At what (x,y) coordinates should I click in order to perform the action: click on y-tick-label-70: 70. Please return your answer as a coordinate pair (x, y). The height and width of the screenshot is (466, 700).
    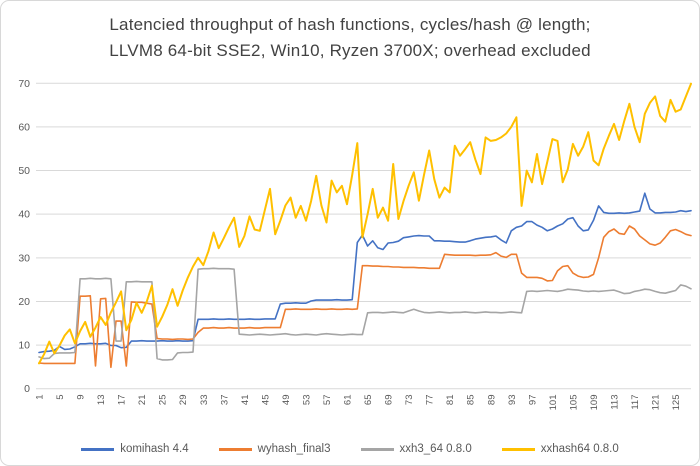
    Looking at the image, I should click on (24, 84).